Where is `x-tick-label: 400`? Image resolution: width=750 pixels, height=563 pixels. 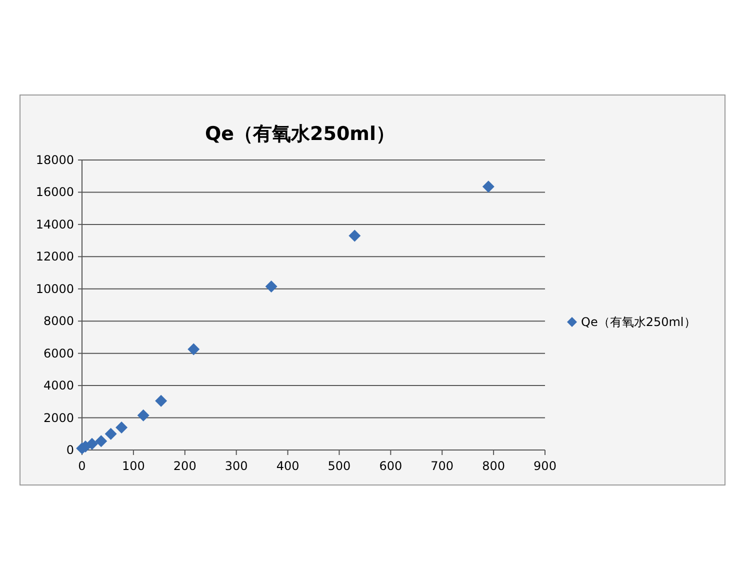 x-tick-label: 400 is located at coordinates (288, 466).